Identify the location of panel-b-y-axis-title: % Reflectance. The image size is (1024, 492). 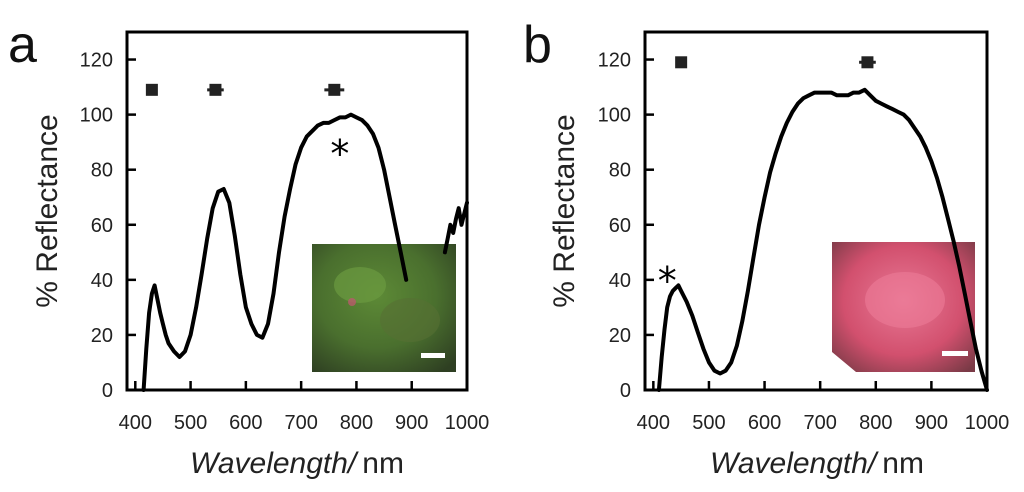
(564, 210).